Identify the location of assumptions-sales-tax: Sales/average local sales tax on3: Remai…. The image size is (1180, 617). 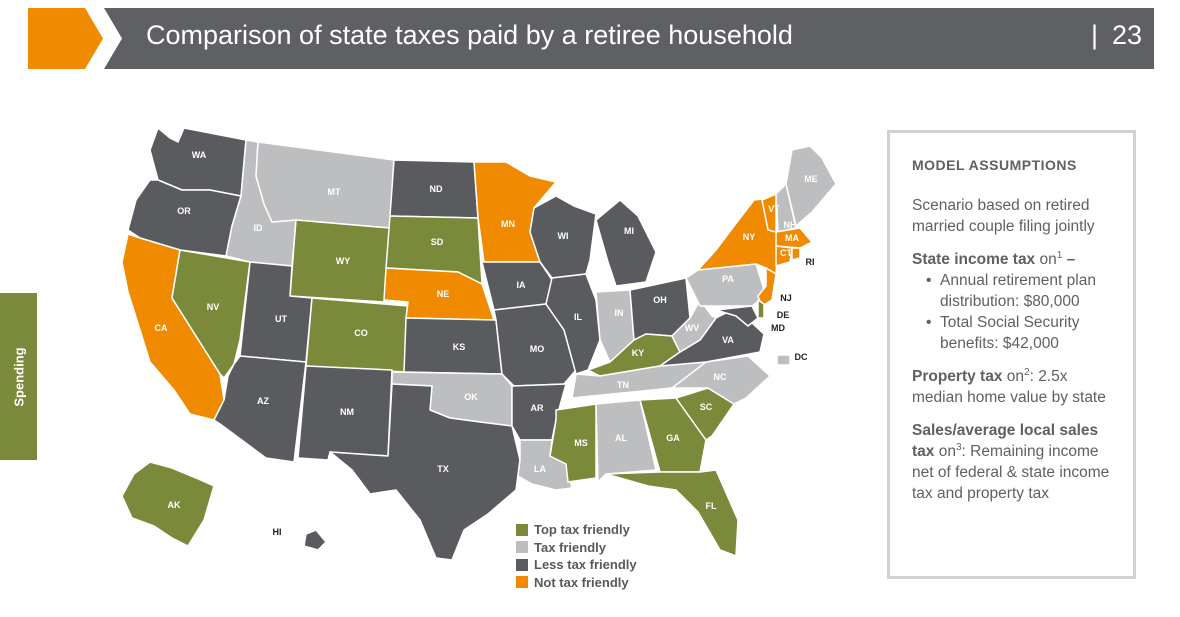
(1011, 462).